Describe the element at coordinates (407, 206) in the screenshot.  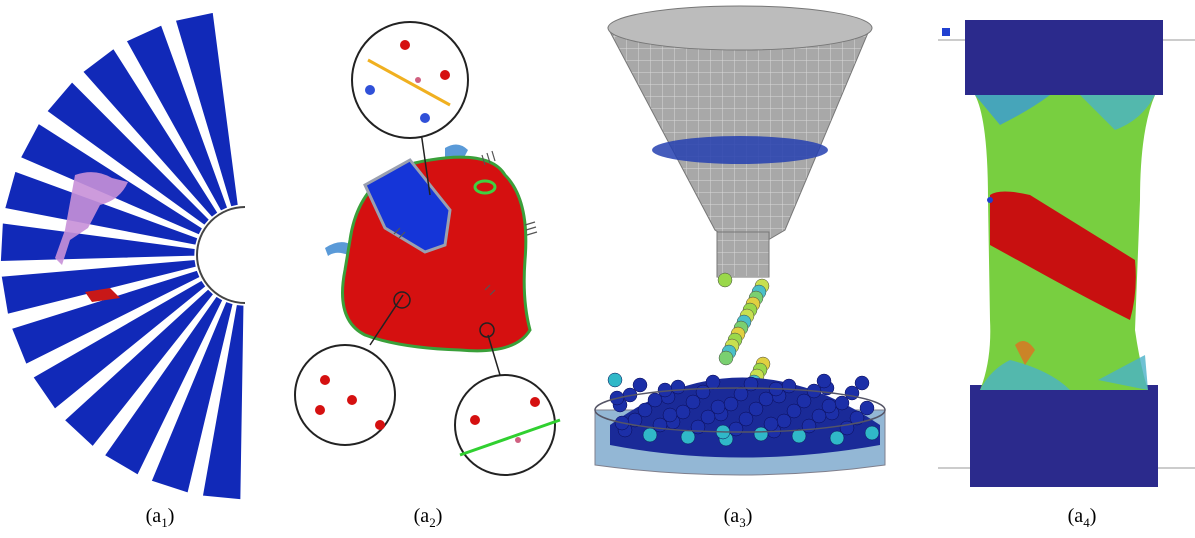
I see `blue-region` at that location.